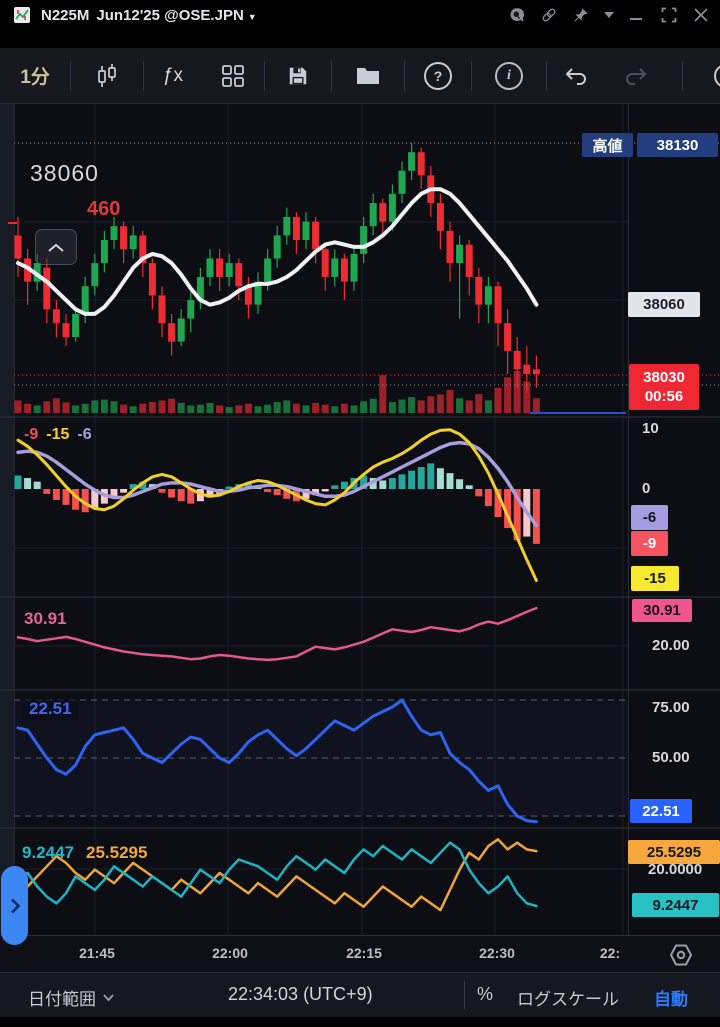 This screenshot has height=1027, width=720. What do you see at coordinates (549, 15) in the screenshot?
I see `link-icon` at bounding box center [549, 15].